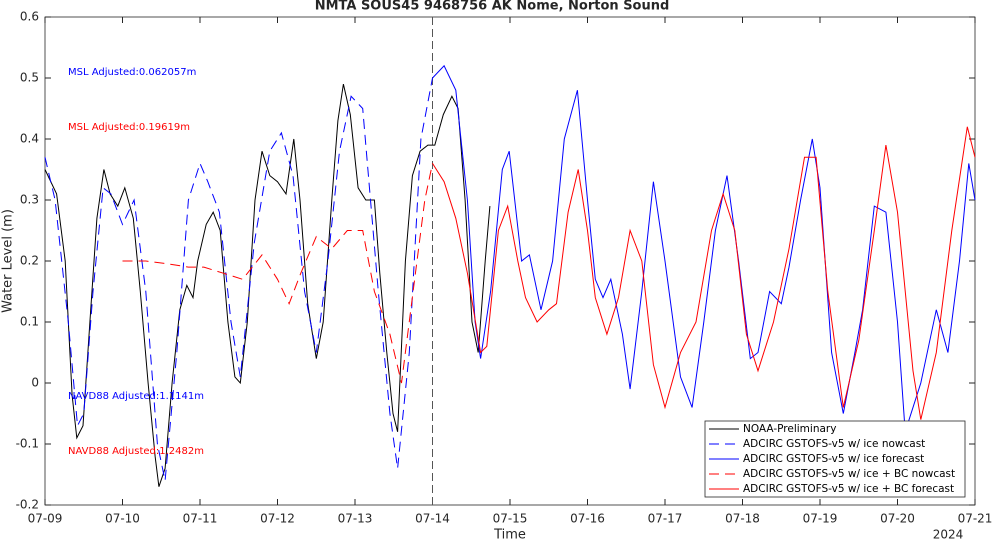 Image resolution: width=992 pixels, height=541 pixels. I want to click on x-tick-label: 07-09, so click(45, 519).